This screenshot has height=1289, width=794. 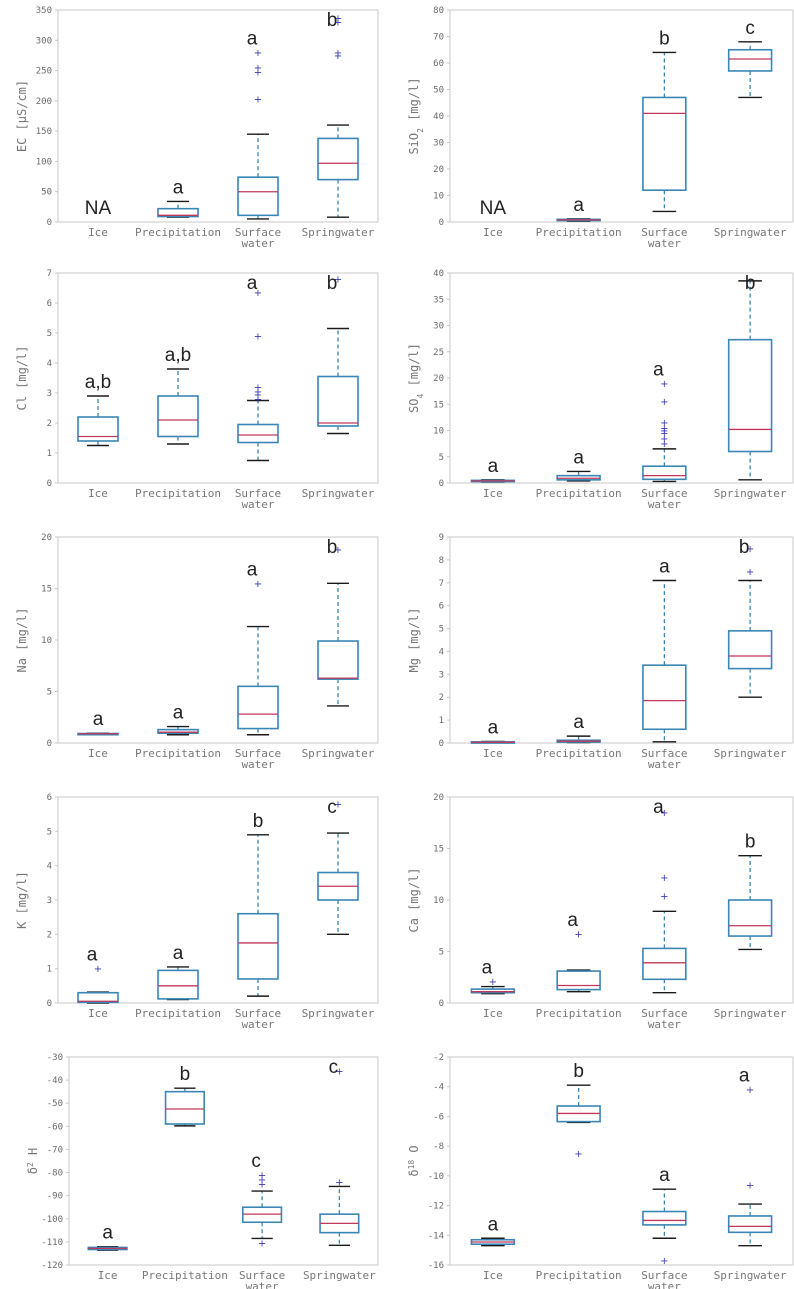 What do you see at coordinates (441, 584) in the screenshot?
I see `y-tick-label: 7` at bounding box center [441, 584].